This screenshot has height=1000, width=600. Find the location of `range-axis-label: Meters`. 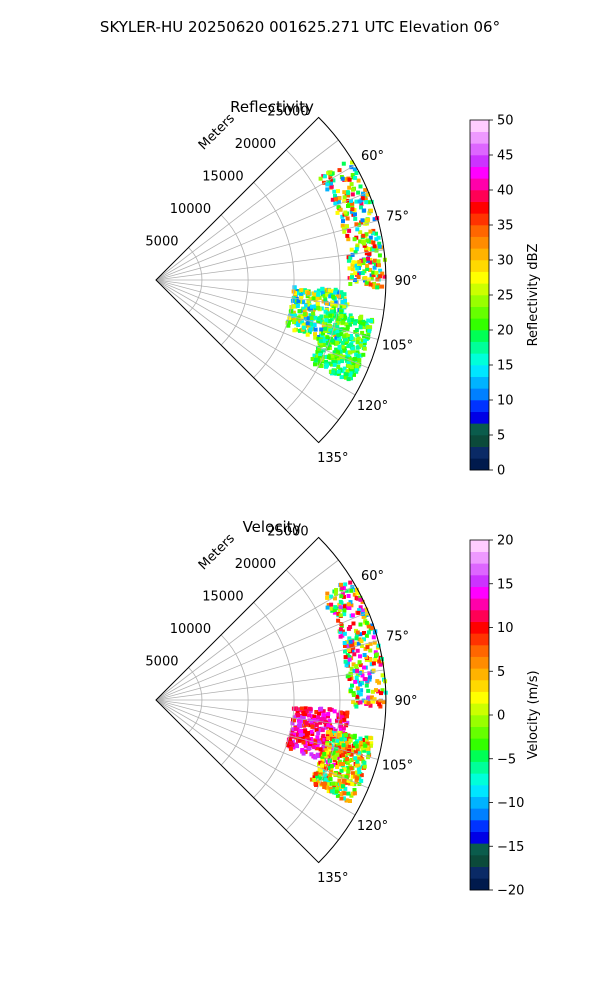

range-axis-label: Meters is located at coordinates (217, 132).